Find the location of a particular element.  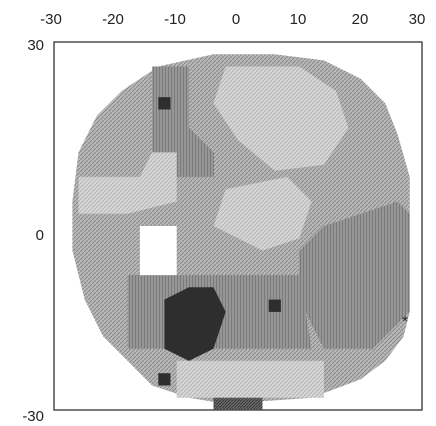

y-tick-label: 0 is located at coordinates (40, 235).